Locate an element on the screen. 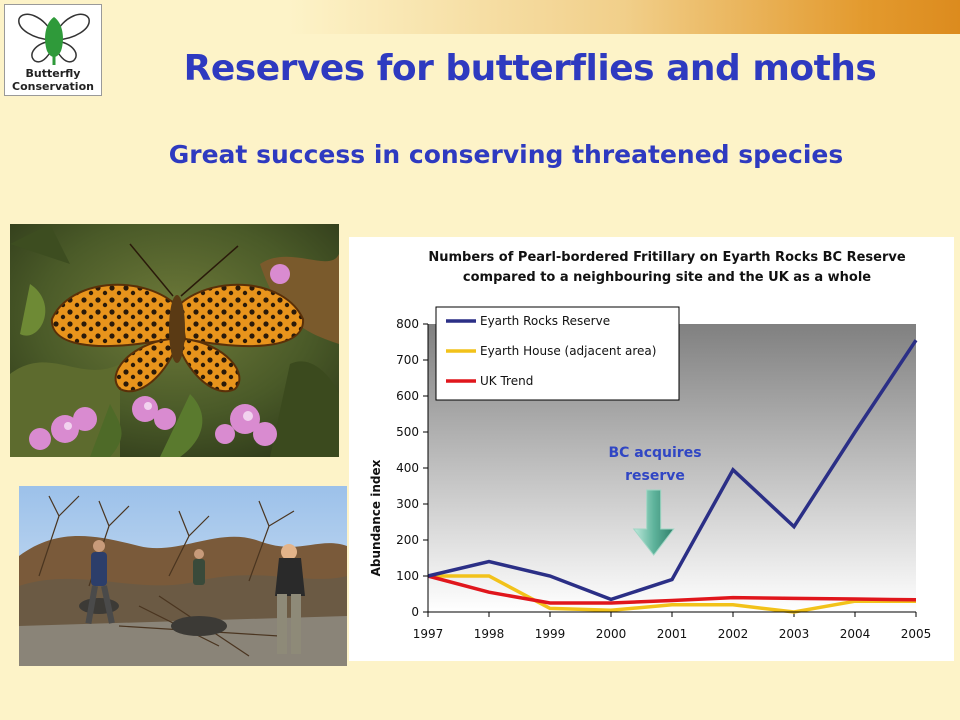 The width and height of the screenshot is (960, 720). y-axis-label: Abundance index is located at coordinates (376, 517).